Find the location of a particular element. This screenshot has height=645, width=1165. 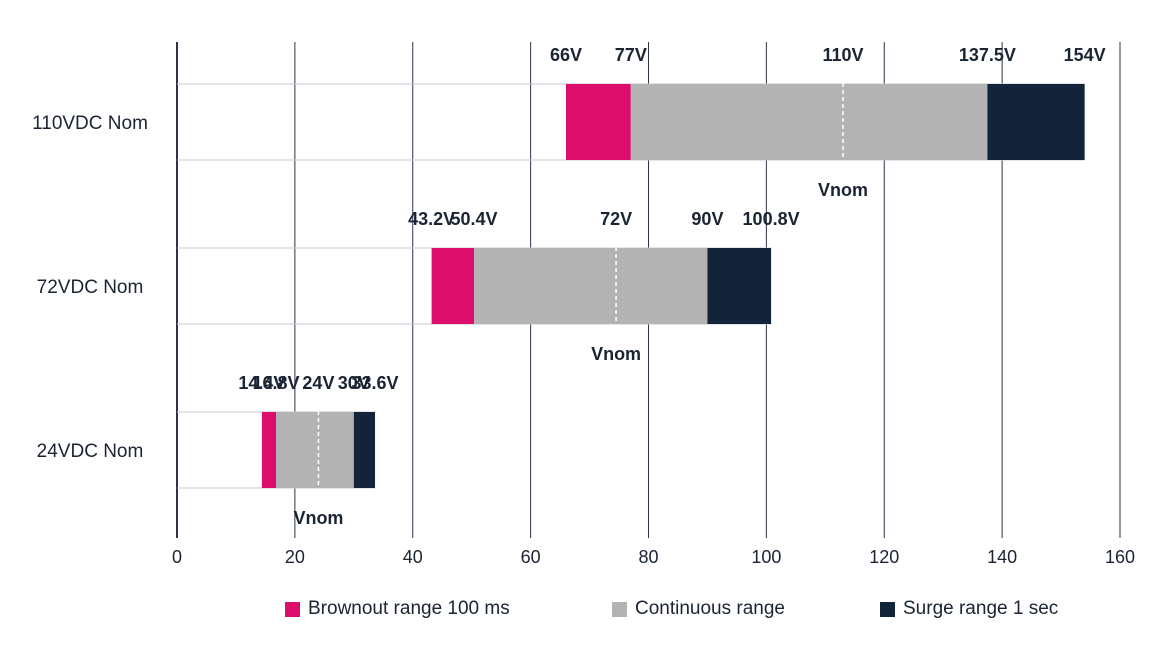

value-label: 77V is located at coordinates (631, 55).